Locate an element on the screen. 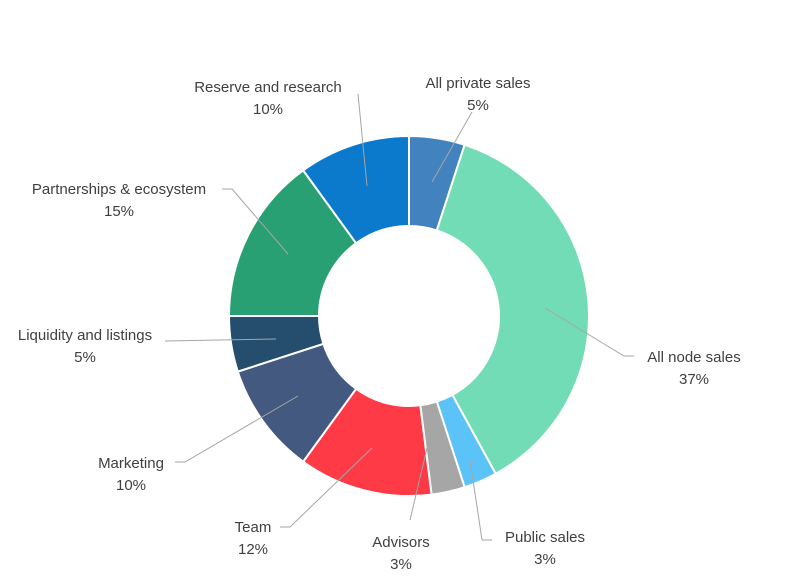 This screenshot has height=579, width=800. slice-value-all-private-sales: 5% is located at coordinates (478, 105).